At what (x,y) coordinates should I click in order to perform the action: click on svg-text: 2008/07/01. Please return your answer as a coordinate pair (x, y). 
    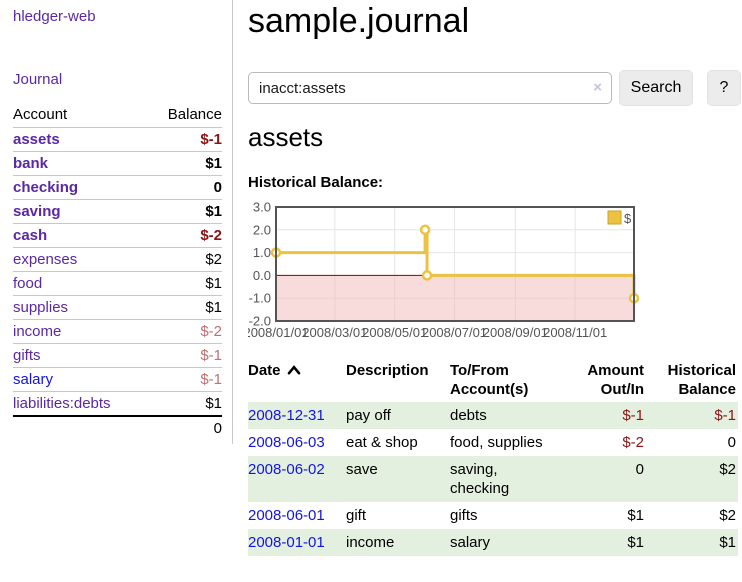
    Looking at the image, I should click on (454, 332).